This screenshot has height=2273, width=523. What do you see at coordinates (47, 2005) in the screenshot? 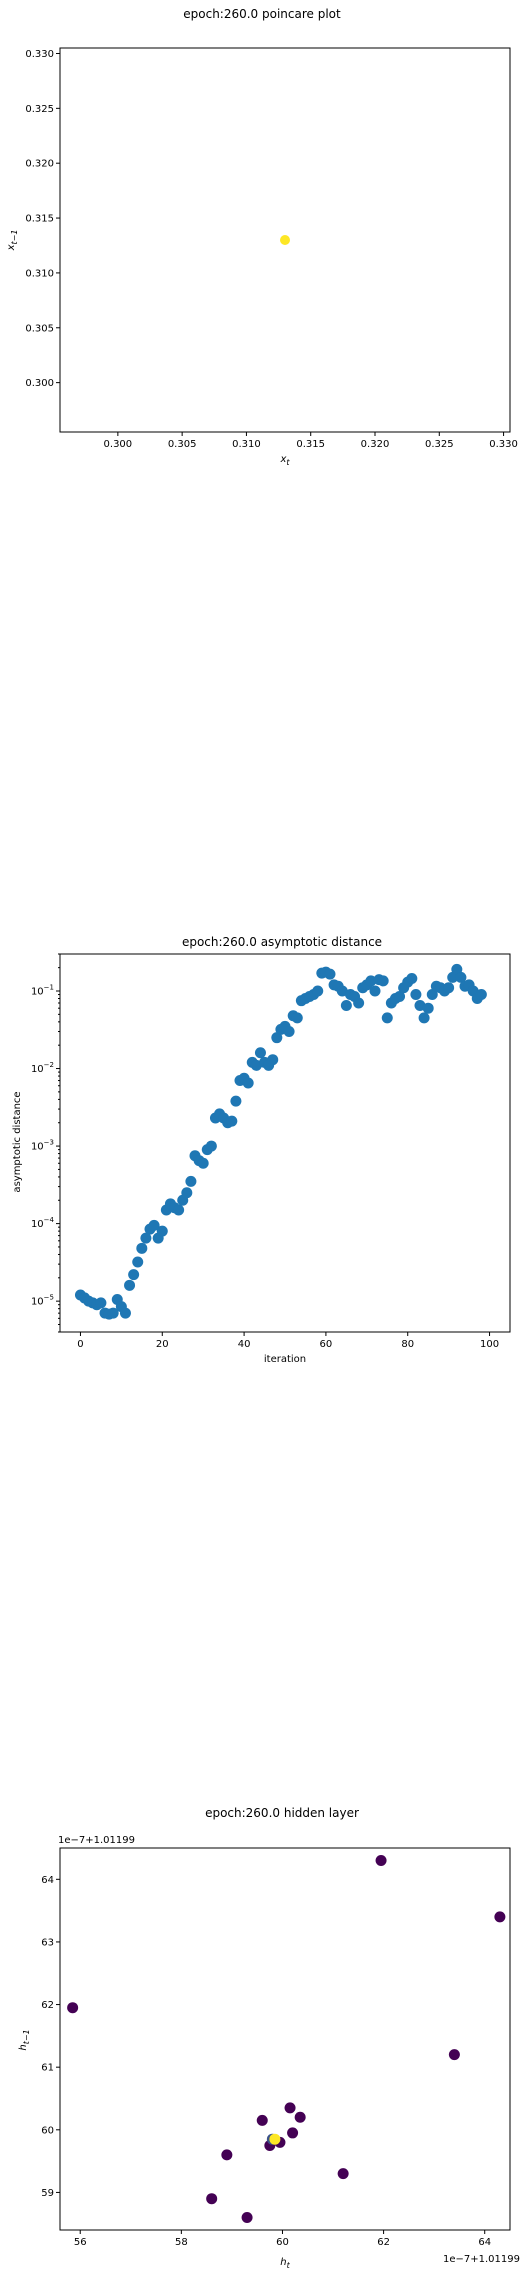
I see `y-tick-label: 62` at bounding box center [47, 2005].